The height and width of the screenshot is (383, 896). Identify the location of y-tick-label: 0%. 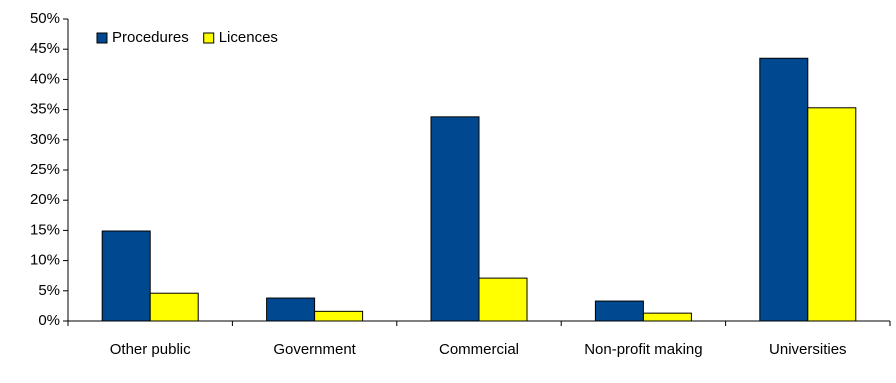
(49, 320).